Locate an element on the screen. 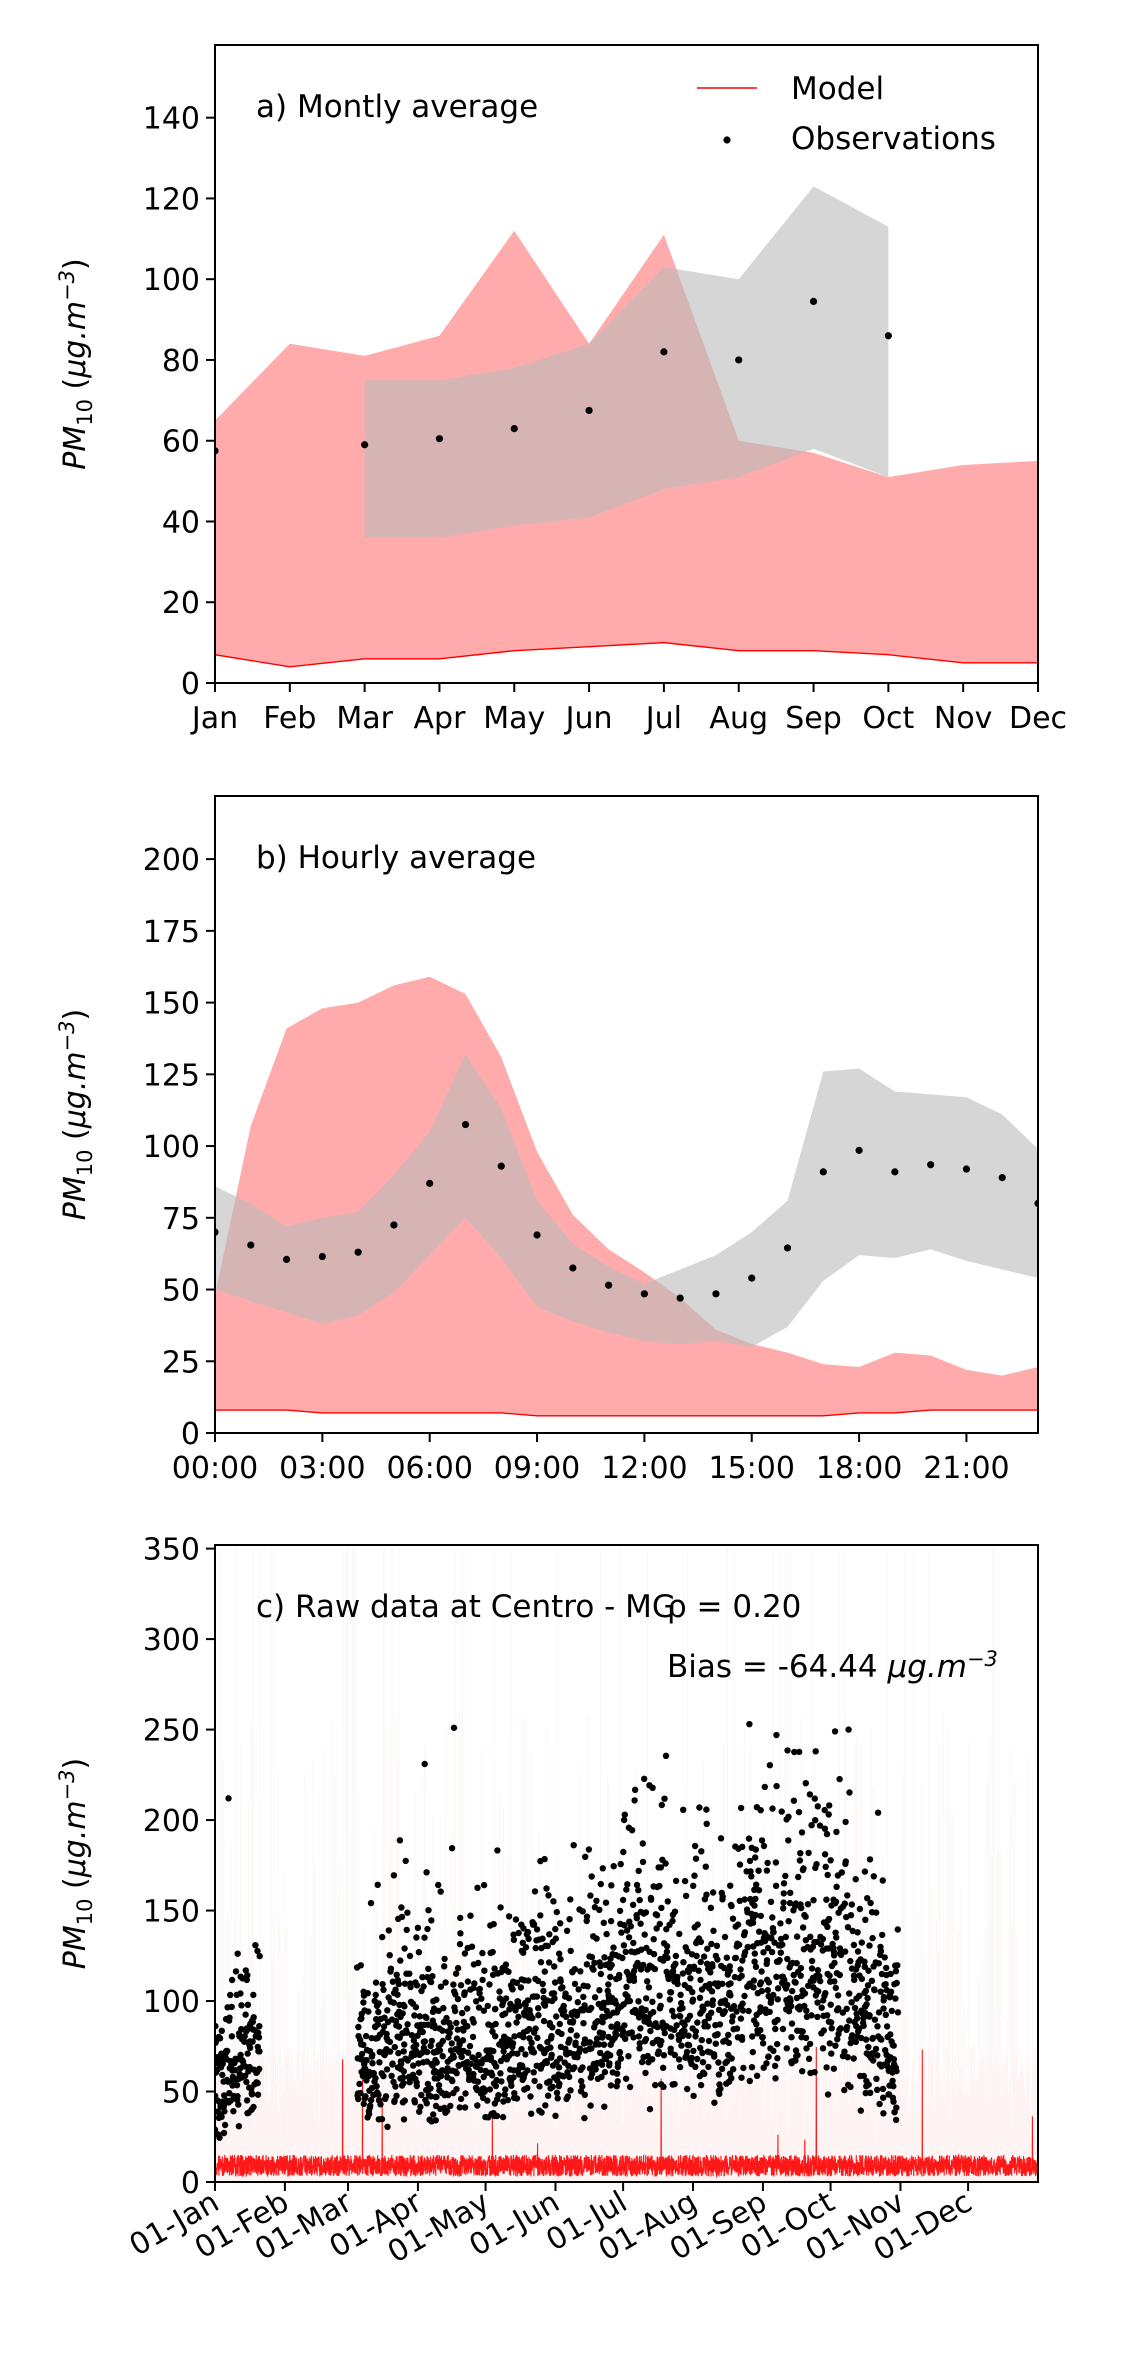 This screenshot has height=2362, width=1122. y-tick-label: 20 is located at coordinates (181, 603).